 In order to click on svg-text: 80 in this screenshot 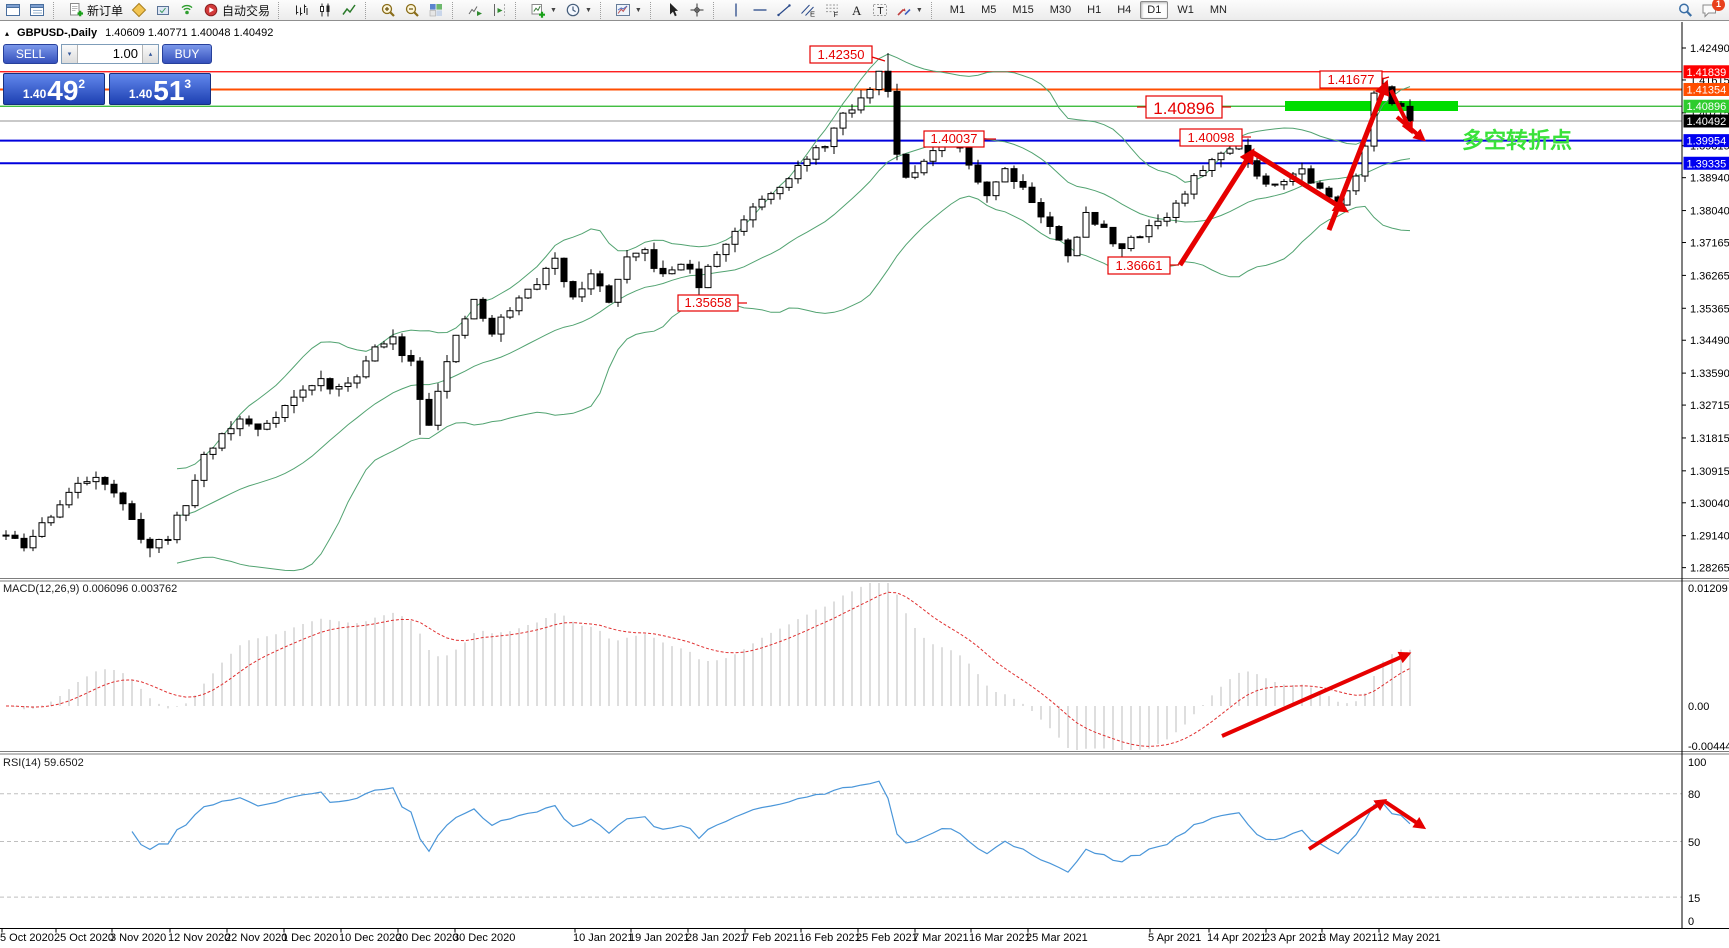, I will do `click(1694, 795)`.